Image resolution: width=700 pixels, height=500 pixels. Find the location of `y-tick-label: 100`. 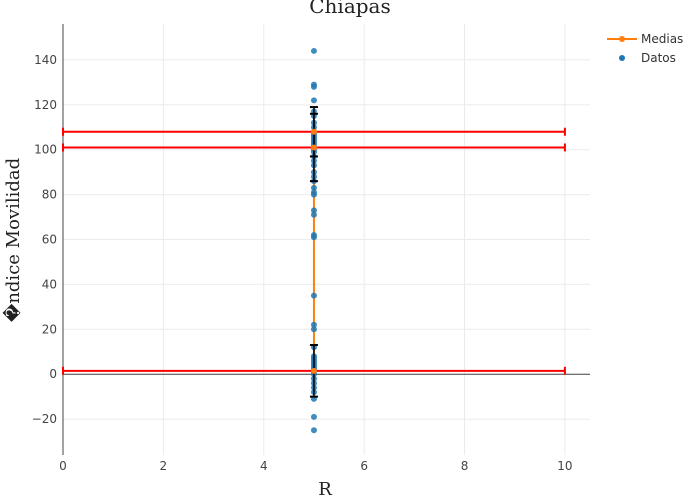

y-tick-label: 100 is located at coordinates (45, 150).